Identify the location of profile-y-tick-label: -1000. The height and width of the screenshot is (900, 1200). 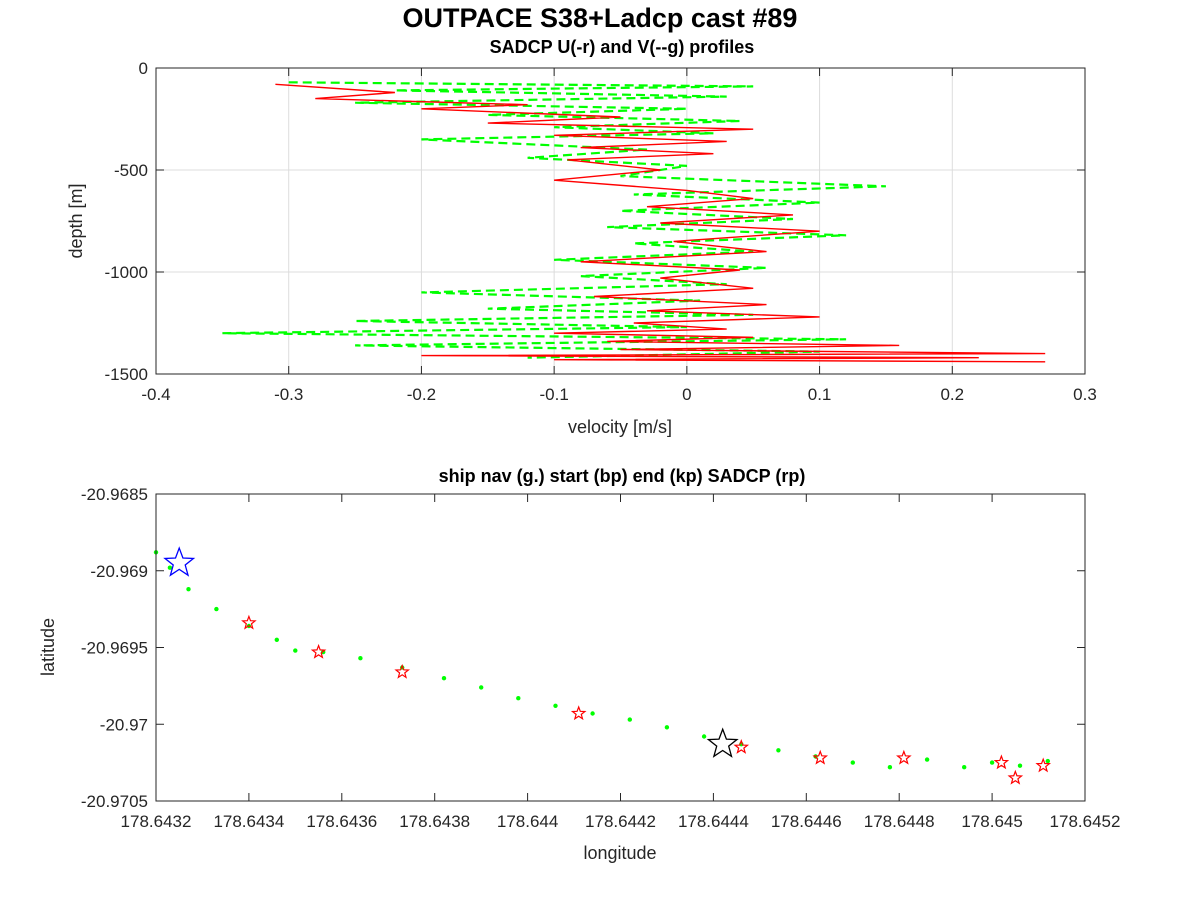
(126, 272).